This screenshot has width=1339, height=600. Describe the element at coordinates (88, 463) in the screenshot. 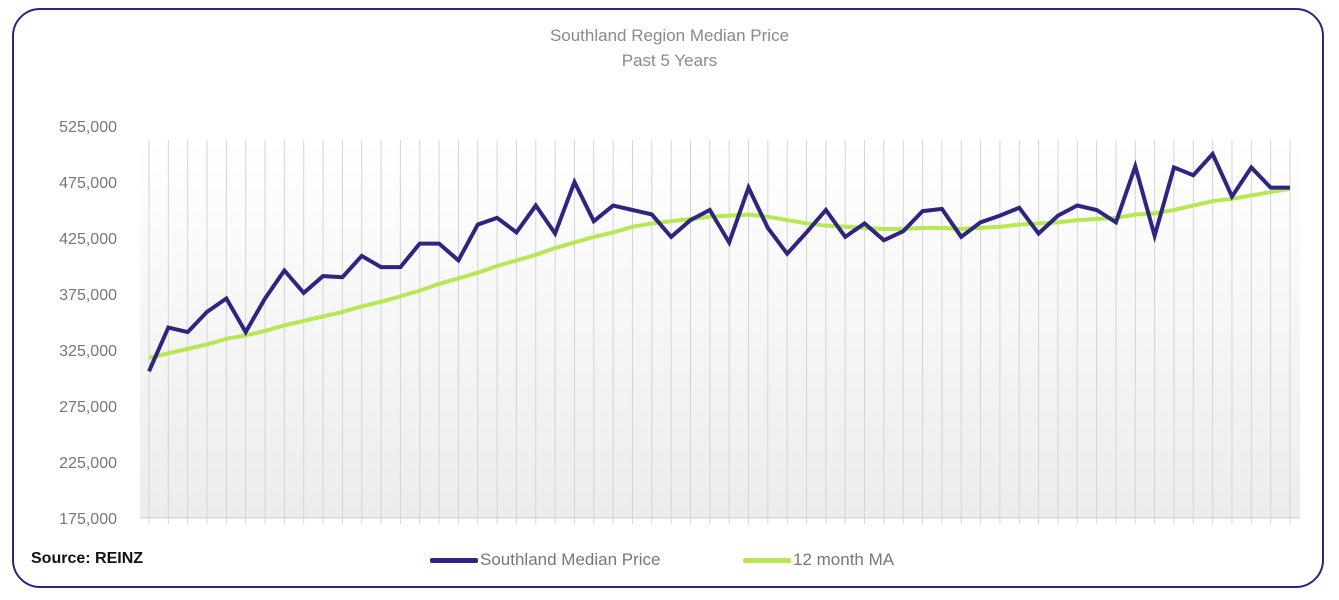

I see `y-tick-label: 225,000` at that location.